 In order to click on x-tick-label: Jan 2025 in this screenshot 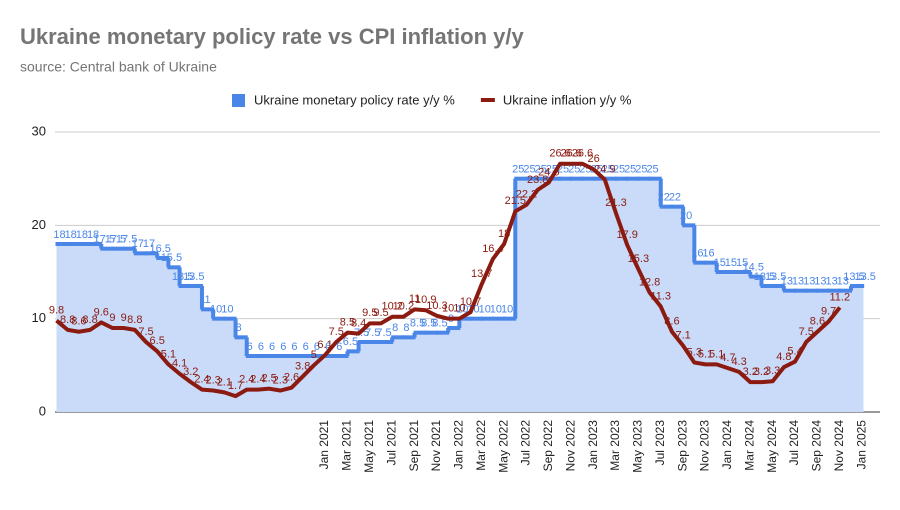, I will do `click(861, 445)`.